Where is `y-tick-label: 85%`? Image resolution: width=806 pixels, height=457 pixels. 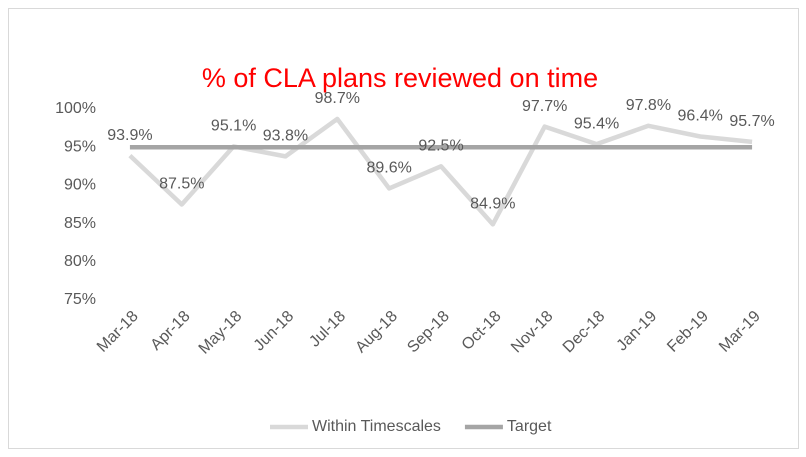
y-tick-label: 85% is located at coordinates (80, 223).